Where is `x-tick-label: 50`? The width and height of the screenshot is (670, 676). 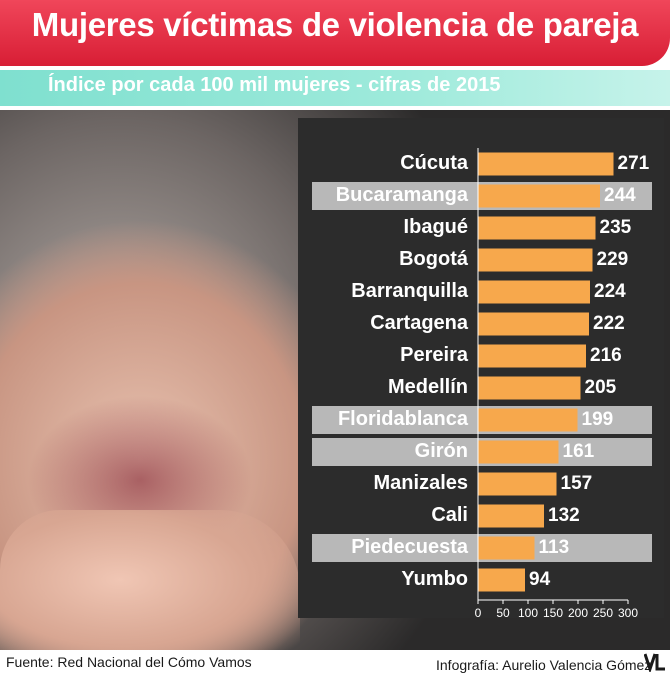
x-tick-label: 50 is located at coordinates (503, 613).